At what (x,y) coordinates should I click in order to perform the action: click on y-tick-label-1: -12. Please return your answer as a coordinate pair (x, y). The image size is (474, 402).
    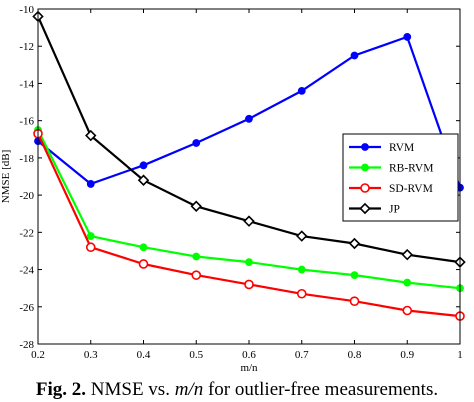
    Looking at the image, I should click on (26, 47).